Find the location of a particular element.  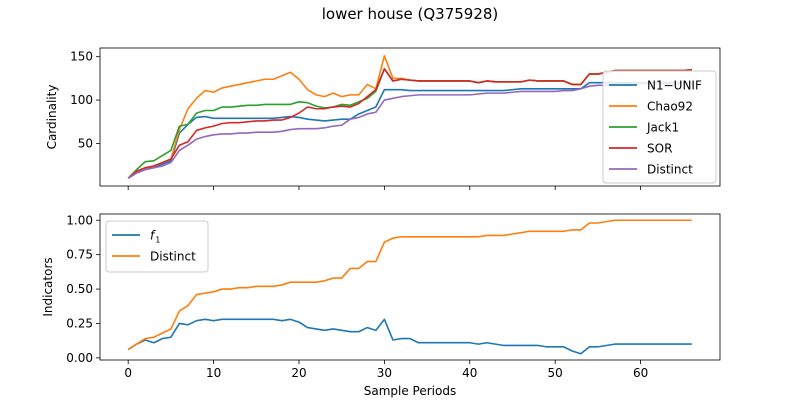

legend-label: f1 is located at coordinates (155, 237).